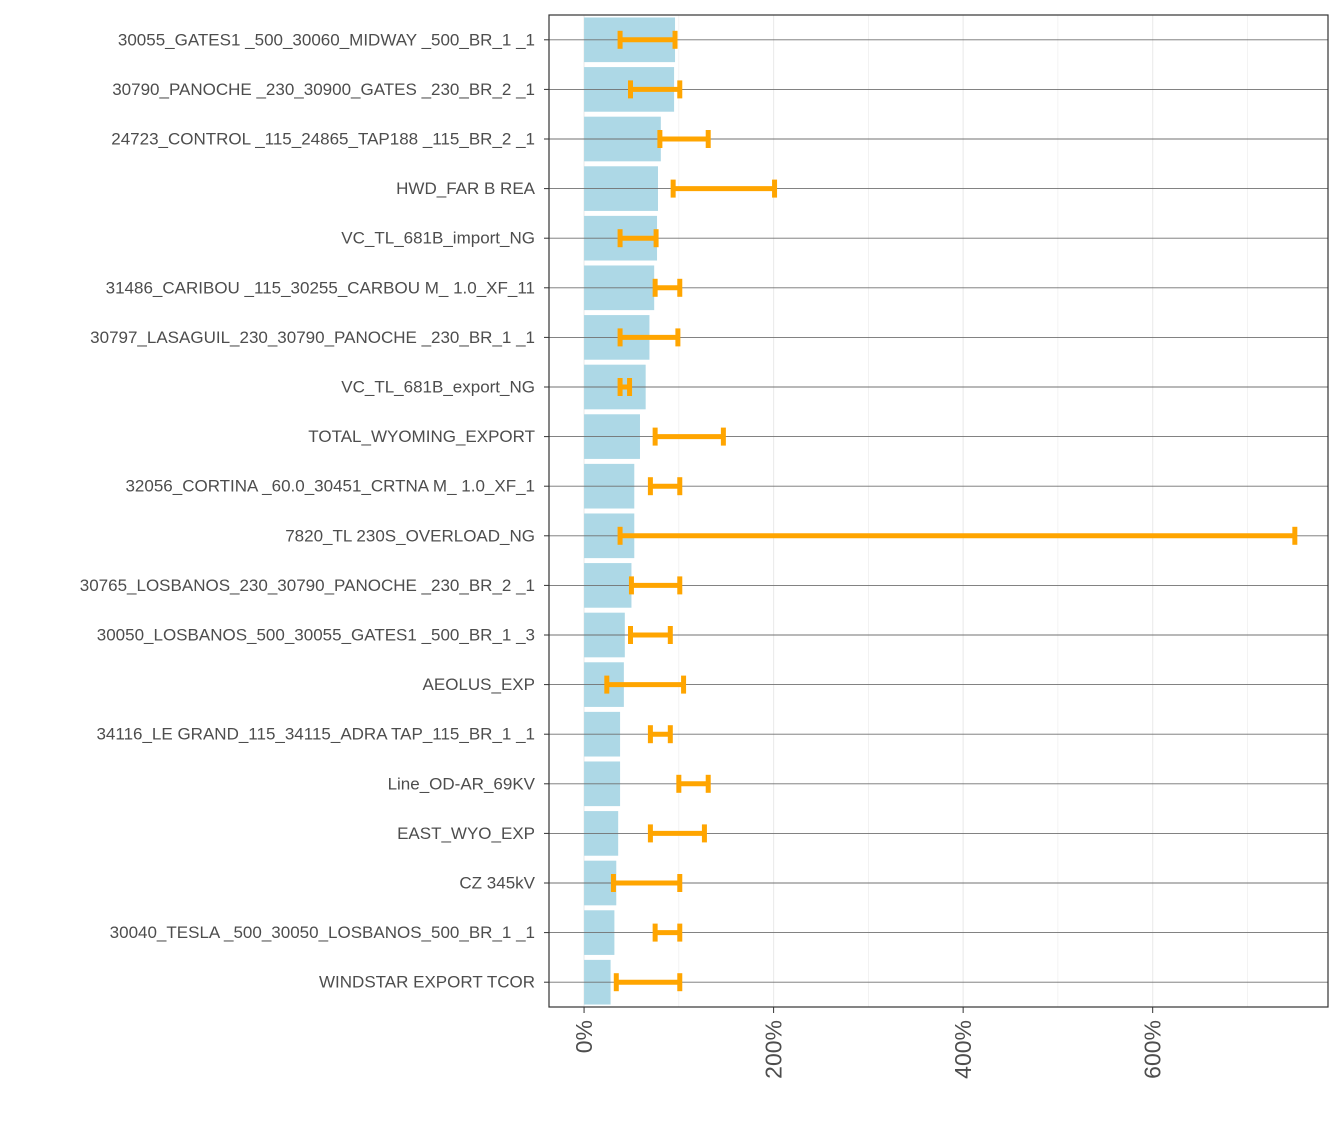 The height and width of the screenshot is (1142, 1344). What do you see at coordinates (774, 1049) in the screenshot?
I see `x-tick-label: 200%` at bounding box center [774, 1049].